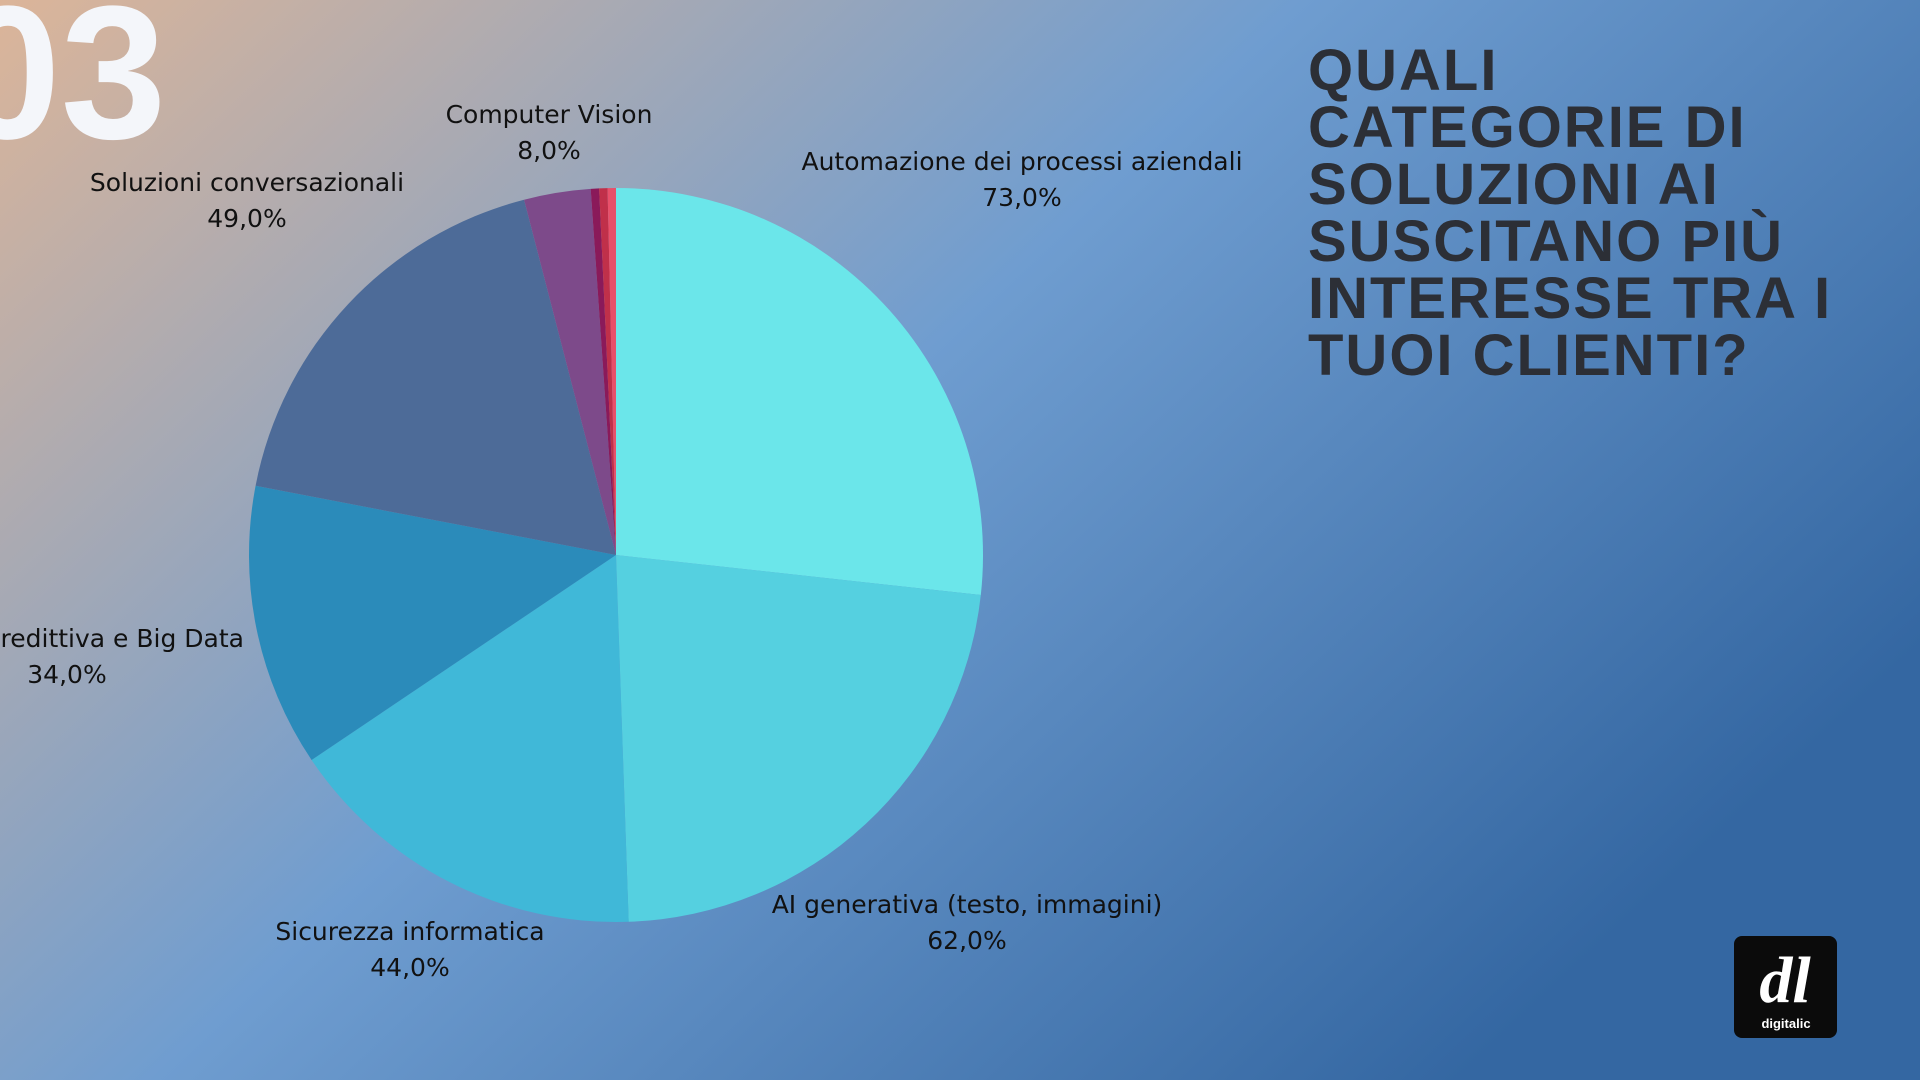  Describe the element at coordinates (1570, 298) in the screenshot. I see `title-line: INTERESSE TRA I` at that location.